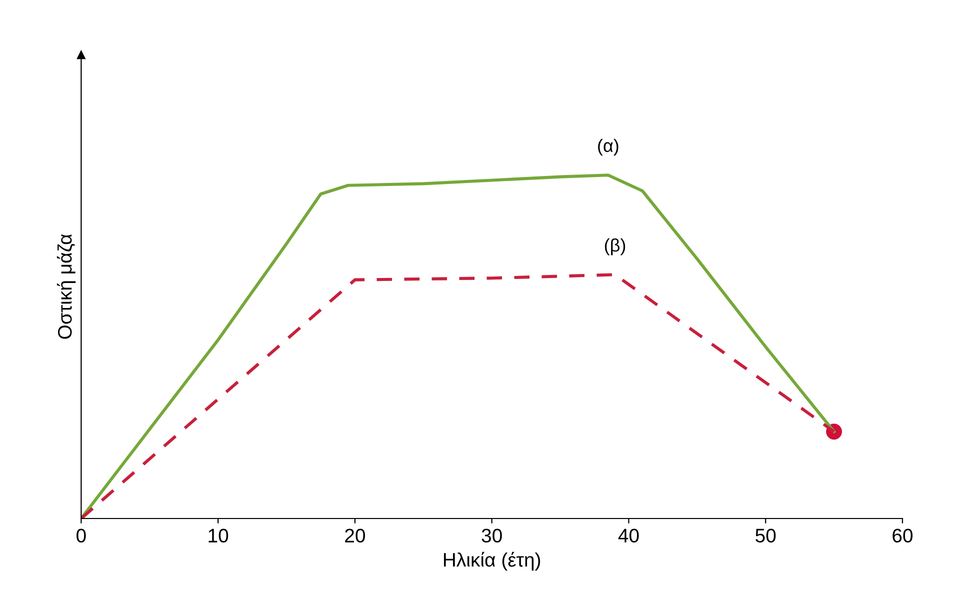 Image resolution: width=955 pixels, height=610 pixels. What do you see at coordinates (218, 535) in the screenshot?
I see `x-tick-label: 10` at bounding box center [218, 535].